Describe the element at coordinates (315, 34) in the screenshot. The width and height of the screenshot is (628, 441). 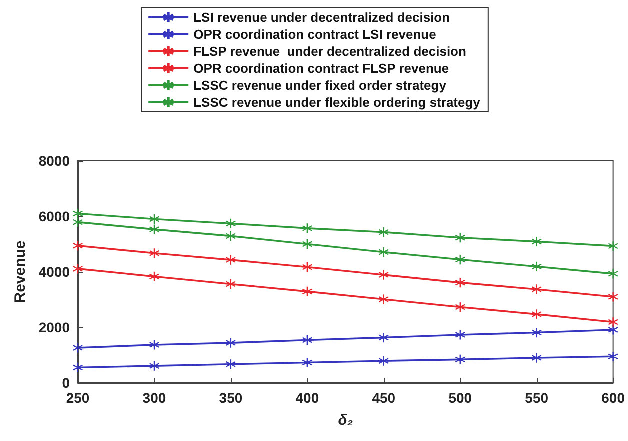
I see `legend-label: OPR coordination contract LSI revenue` at that location.